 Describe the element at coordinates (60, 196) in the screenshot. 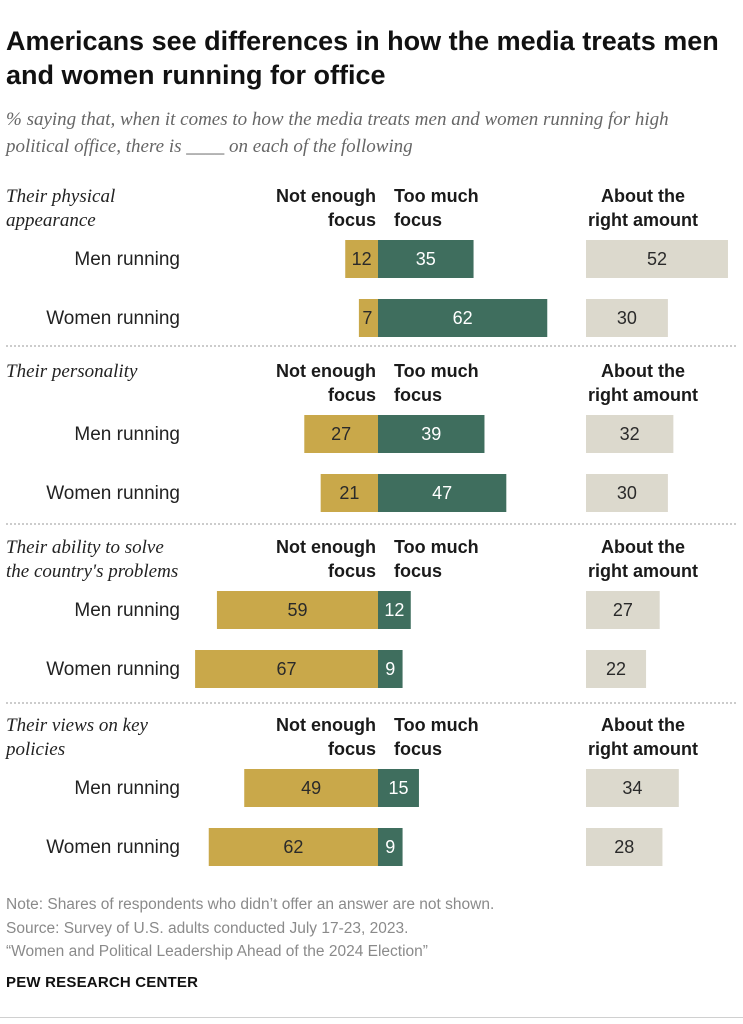

I see `group-label: Their physical` at that location.